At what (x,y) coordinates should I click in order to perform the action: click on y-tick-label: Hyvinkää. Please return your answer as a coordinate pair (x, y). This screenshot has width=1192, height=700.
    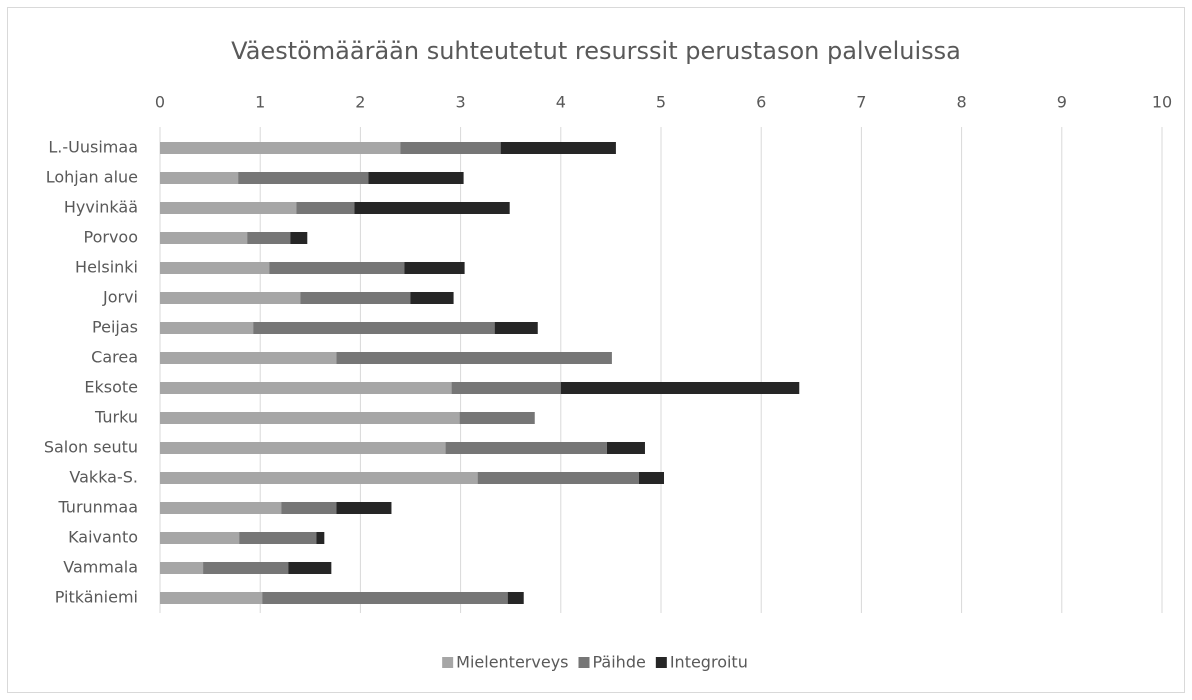
    Looking at the image, I should click on (101, 207).